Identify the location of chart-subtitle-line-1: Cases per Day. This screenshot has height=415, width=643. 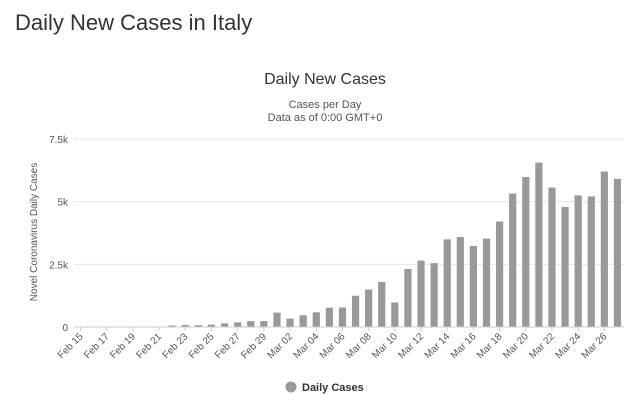
(325, 105).